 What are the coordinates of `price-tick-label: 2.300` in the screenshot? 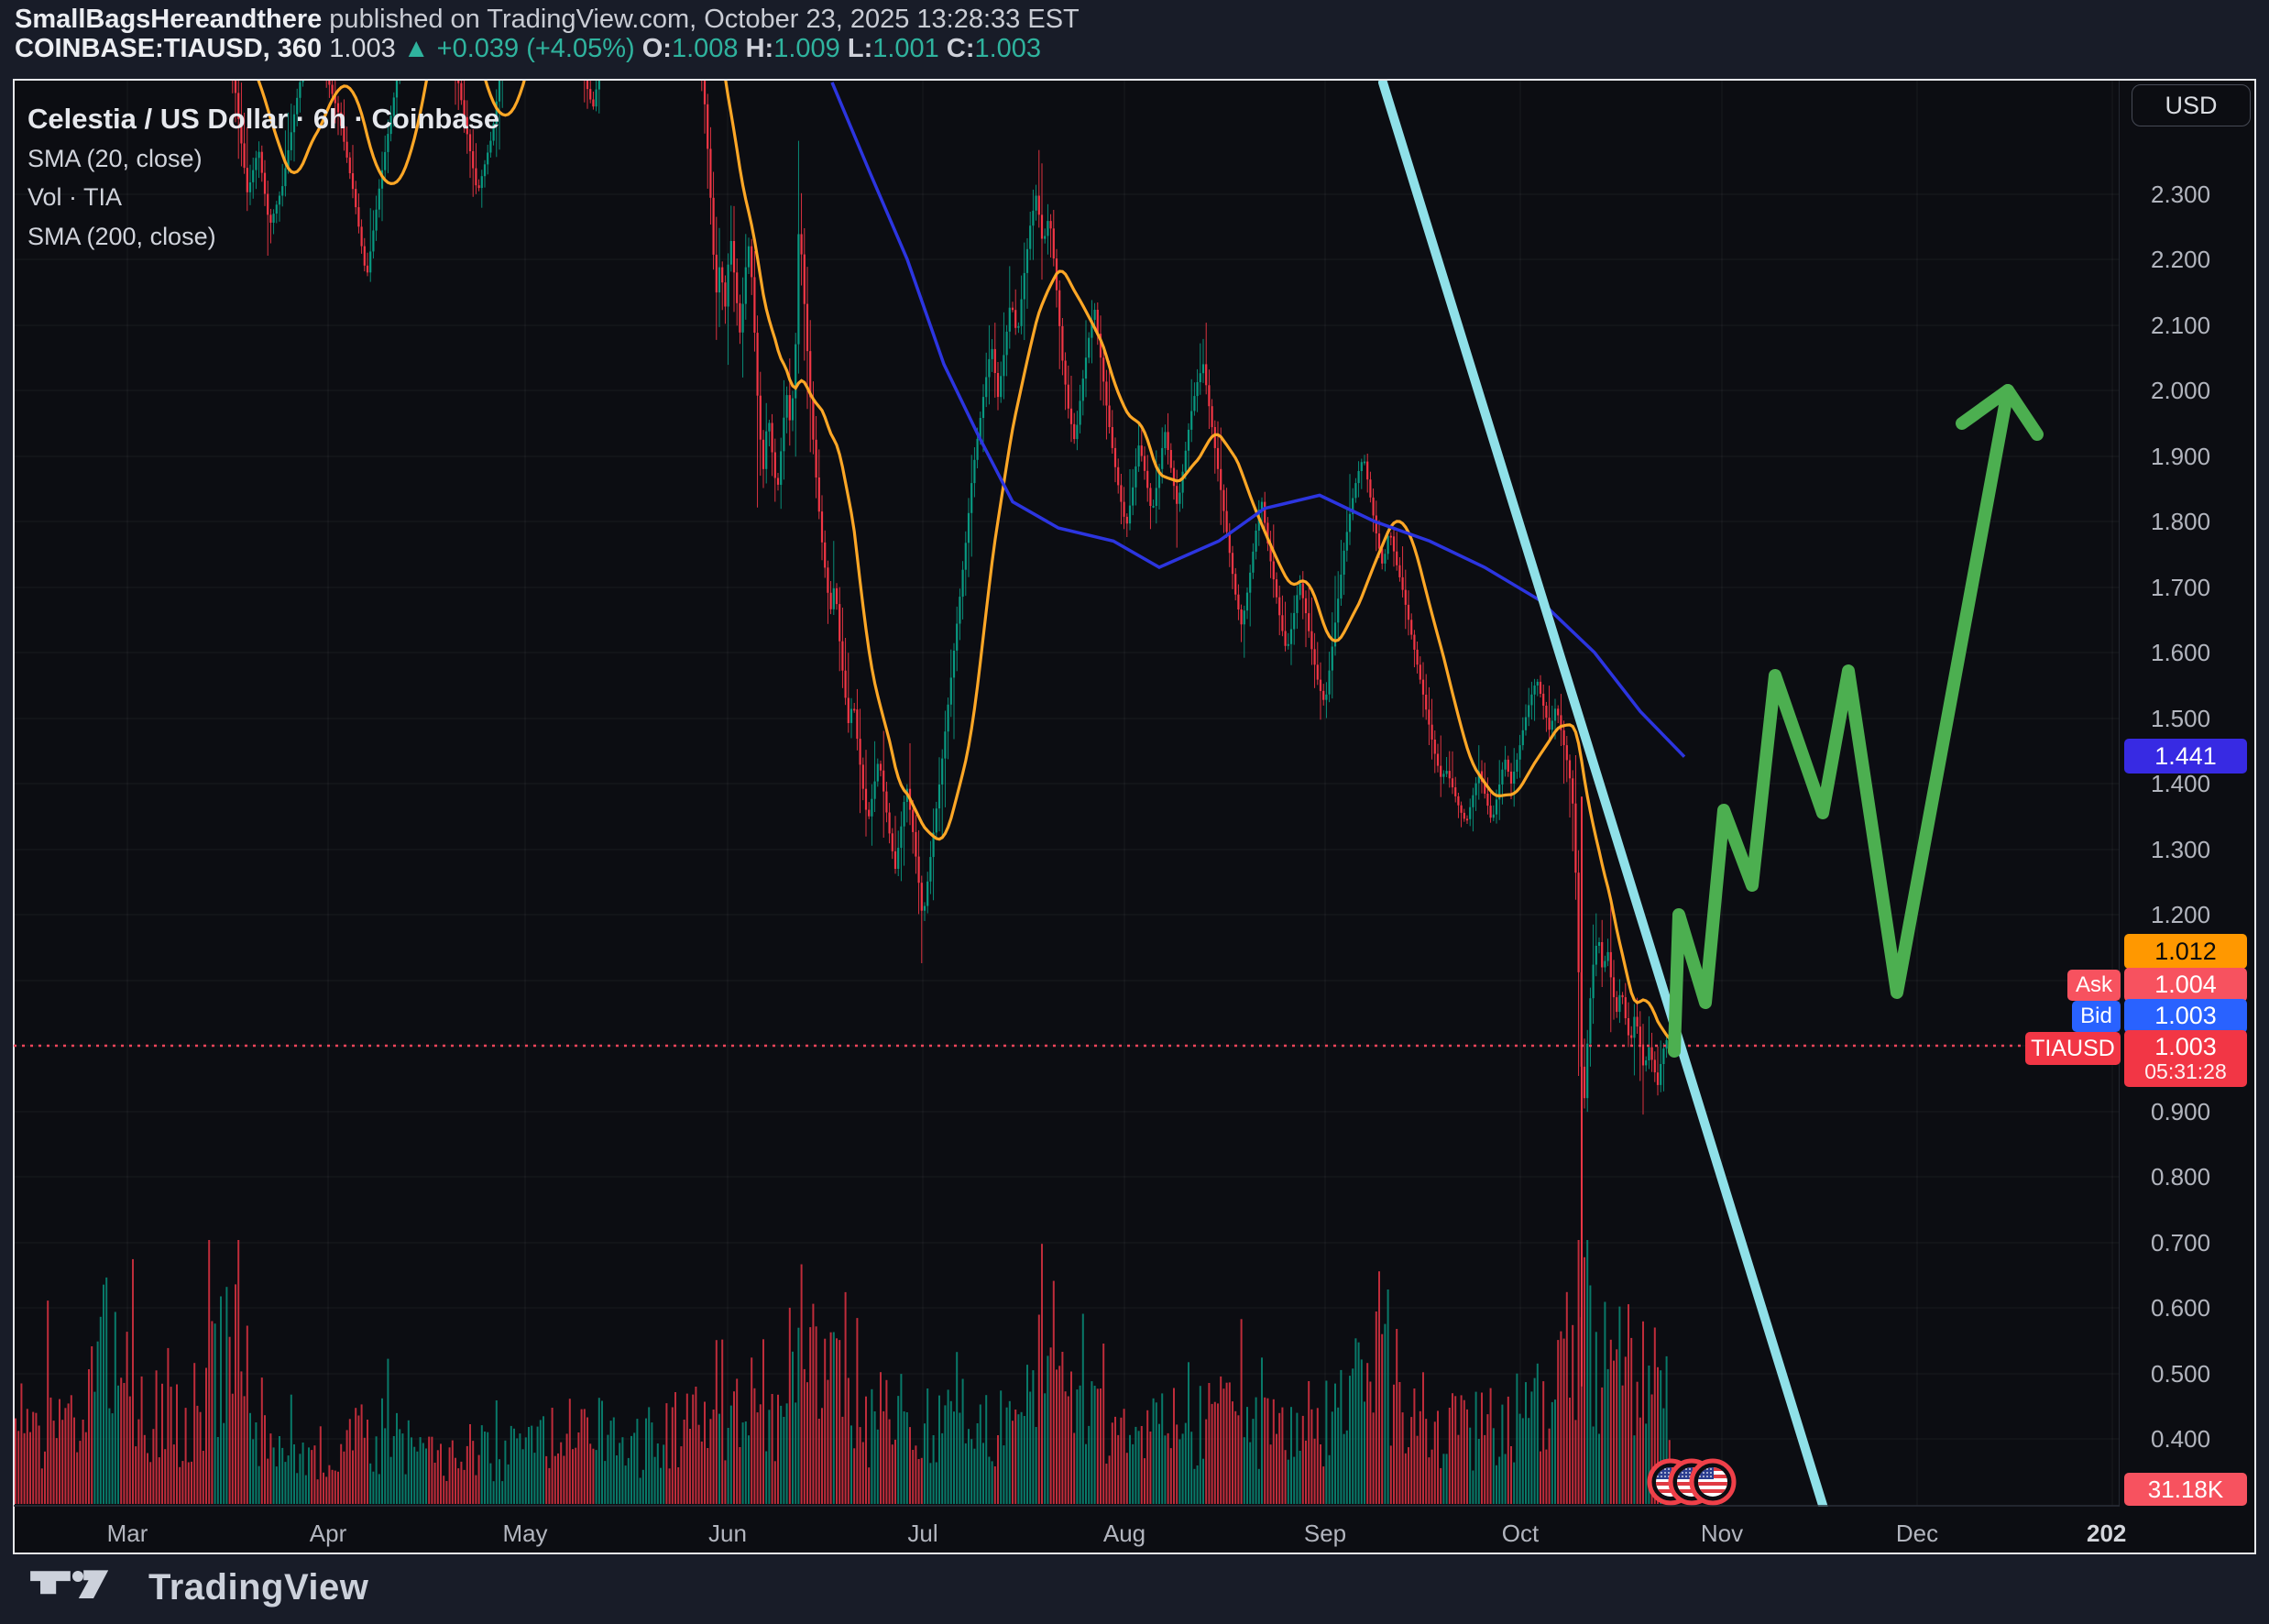 It's located at (2181, 194).